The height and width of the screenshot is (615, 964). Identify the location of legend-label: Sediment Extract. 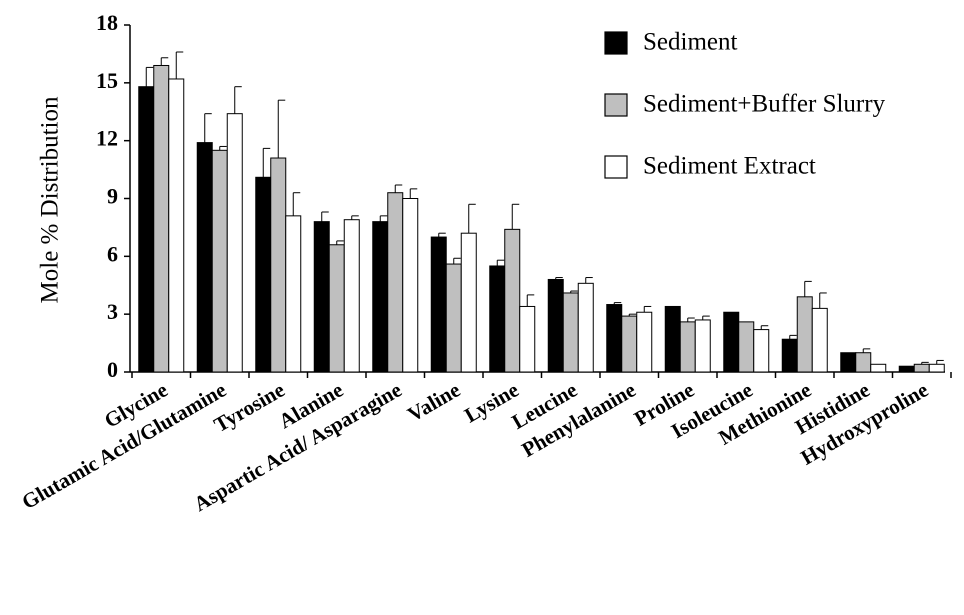
(729, 166).